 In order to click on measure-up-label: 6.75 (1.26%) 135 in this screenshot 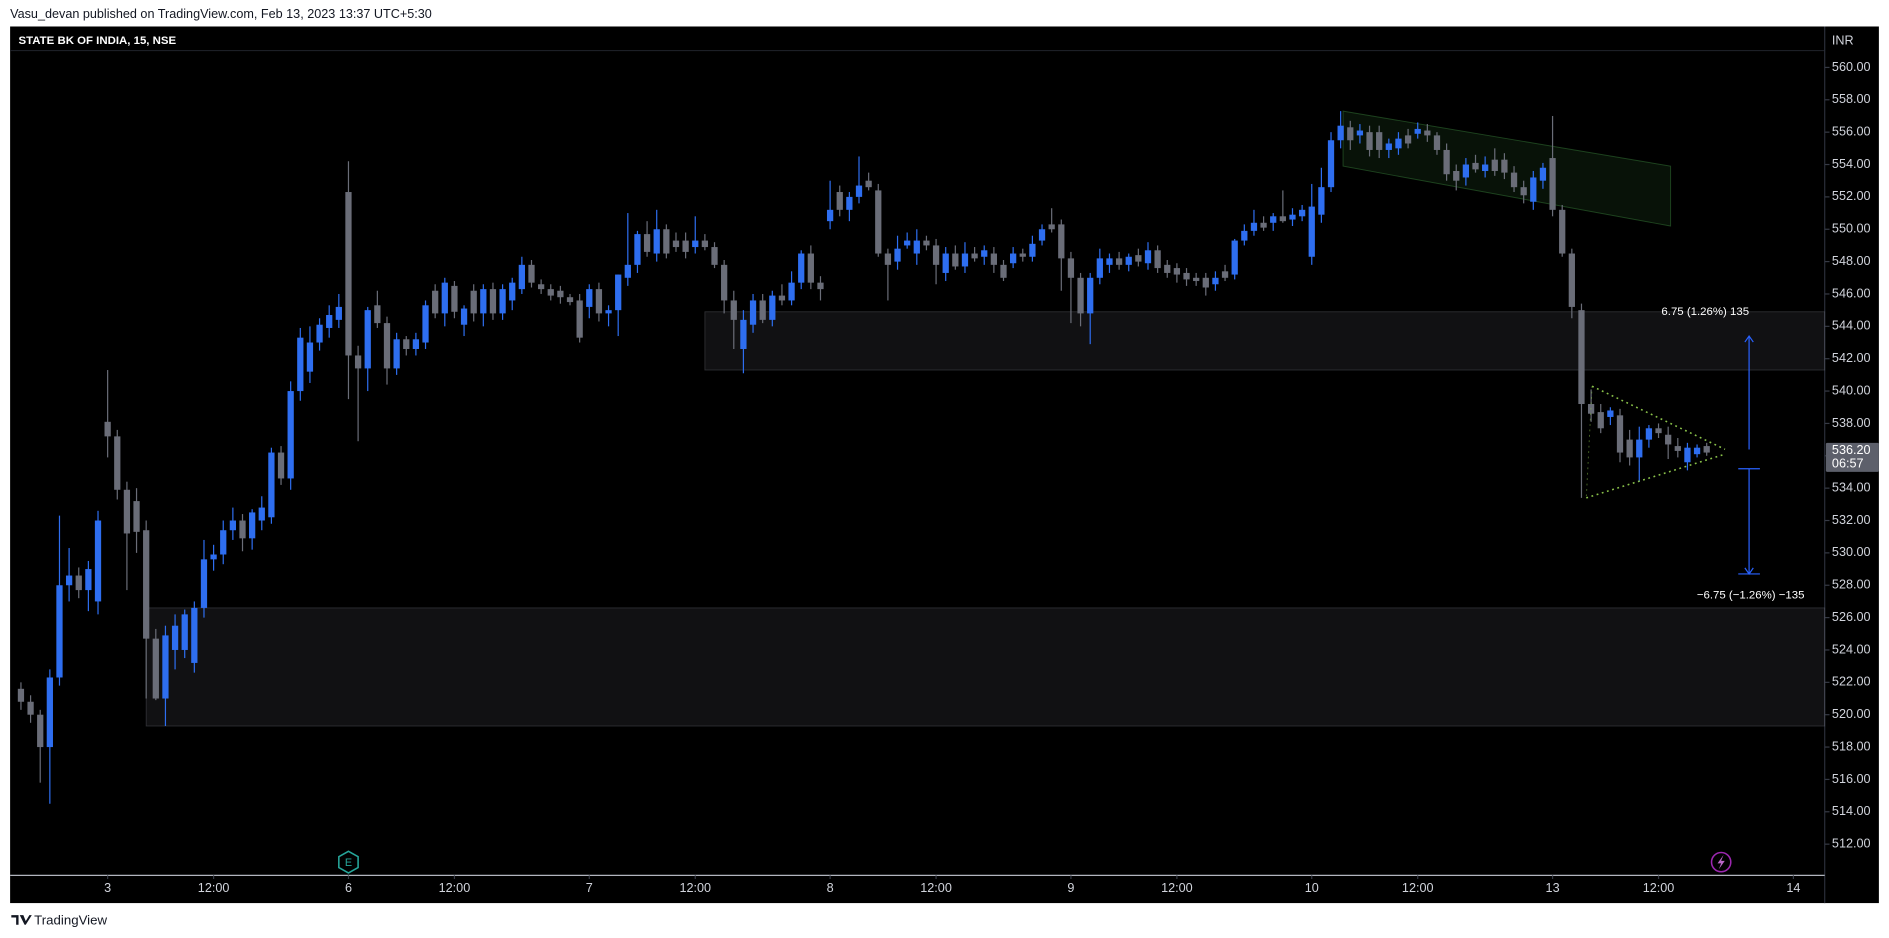, I will do `click(1705, 312)`.